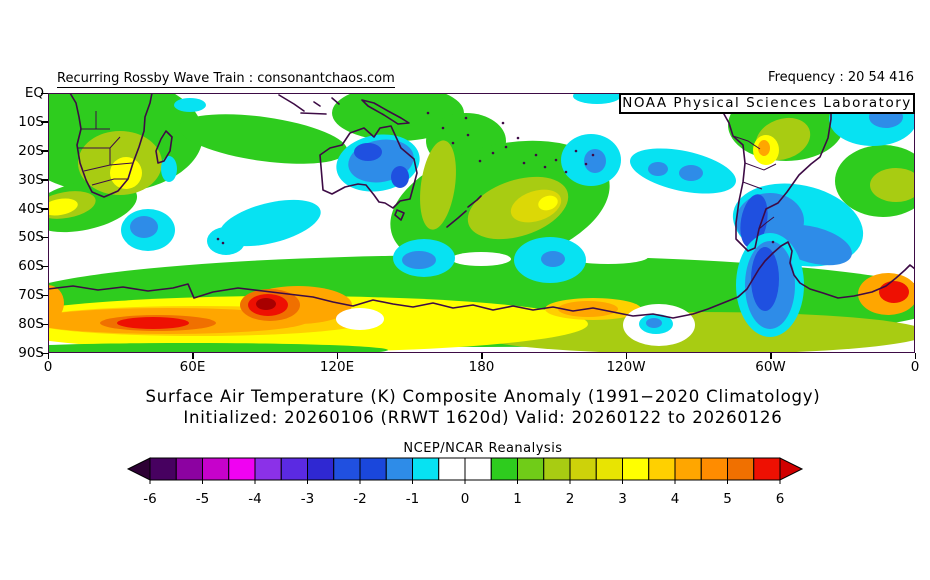 The height and width of the screenshot is (580, 930). I want to click on colorbar: -6 -5 -4 -3 -2 -1 0 1 2 3 4 5 6, so click(465, 482).